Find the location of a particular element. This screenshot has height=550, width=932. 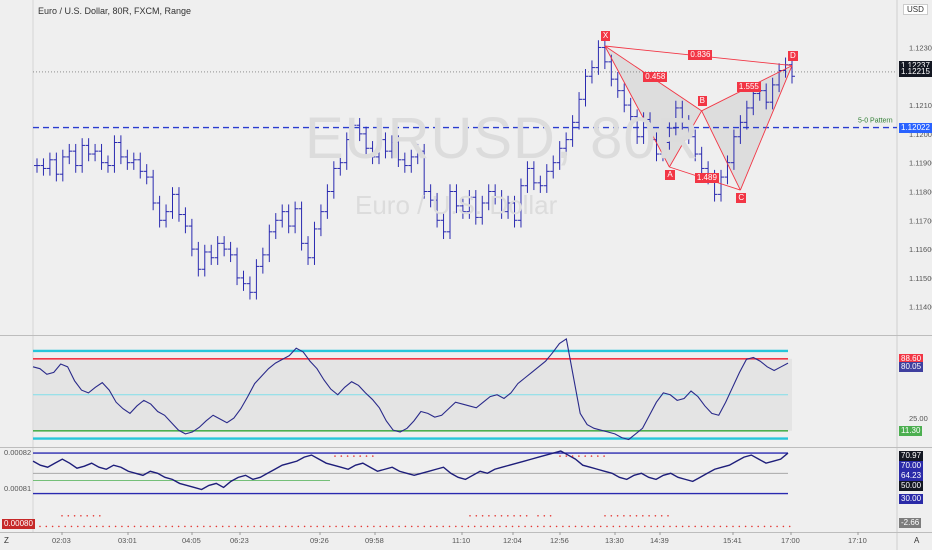

zoom-label: A is located at coordinates (917, 540).